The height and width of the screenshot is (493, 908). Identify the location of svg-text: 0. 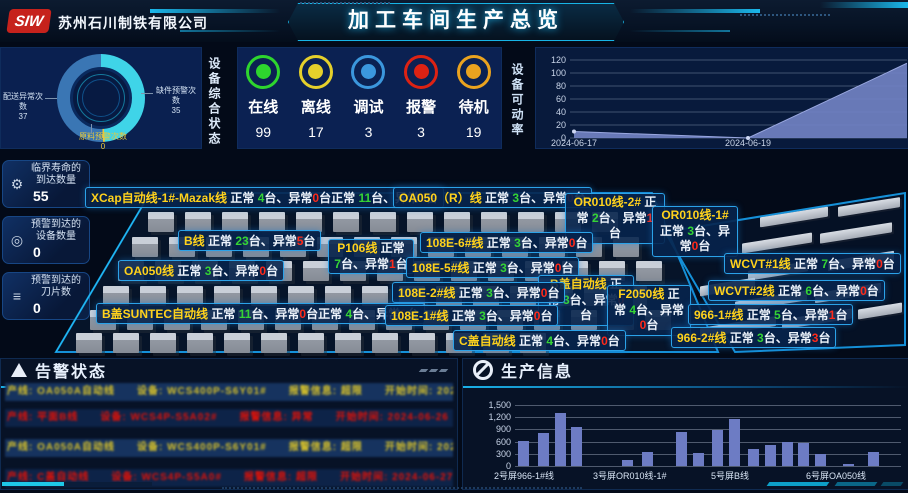
(563, 138).